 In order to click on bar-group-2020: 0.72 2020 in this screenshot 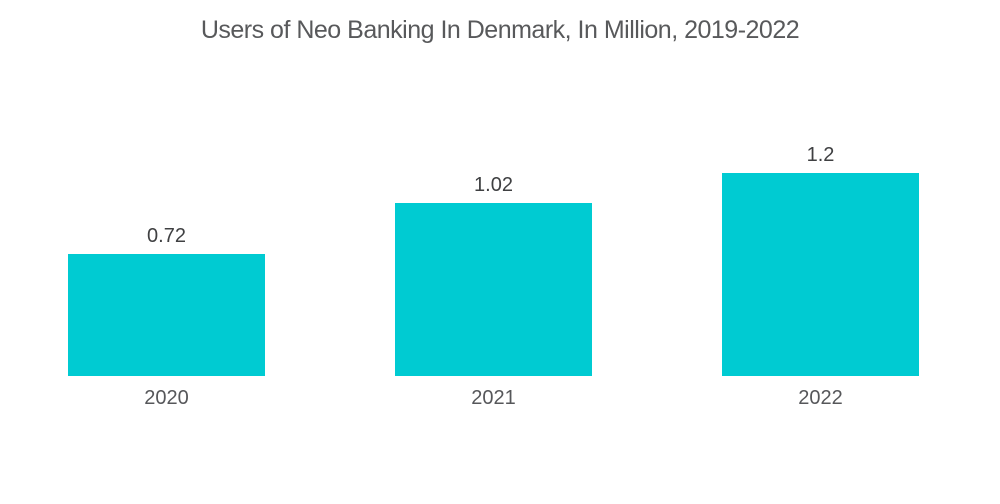, I will do `click(166, 317)`.